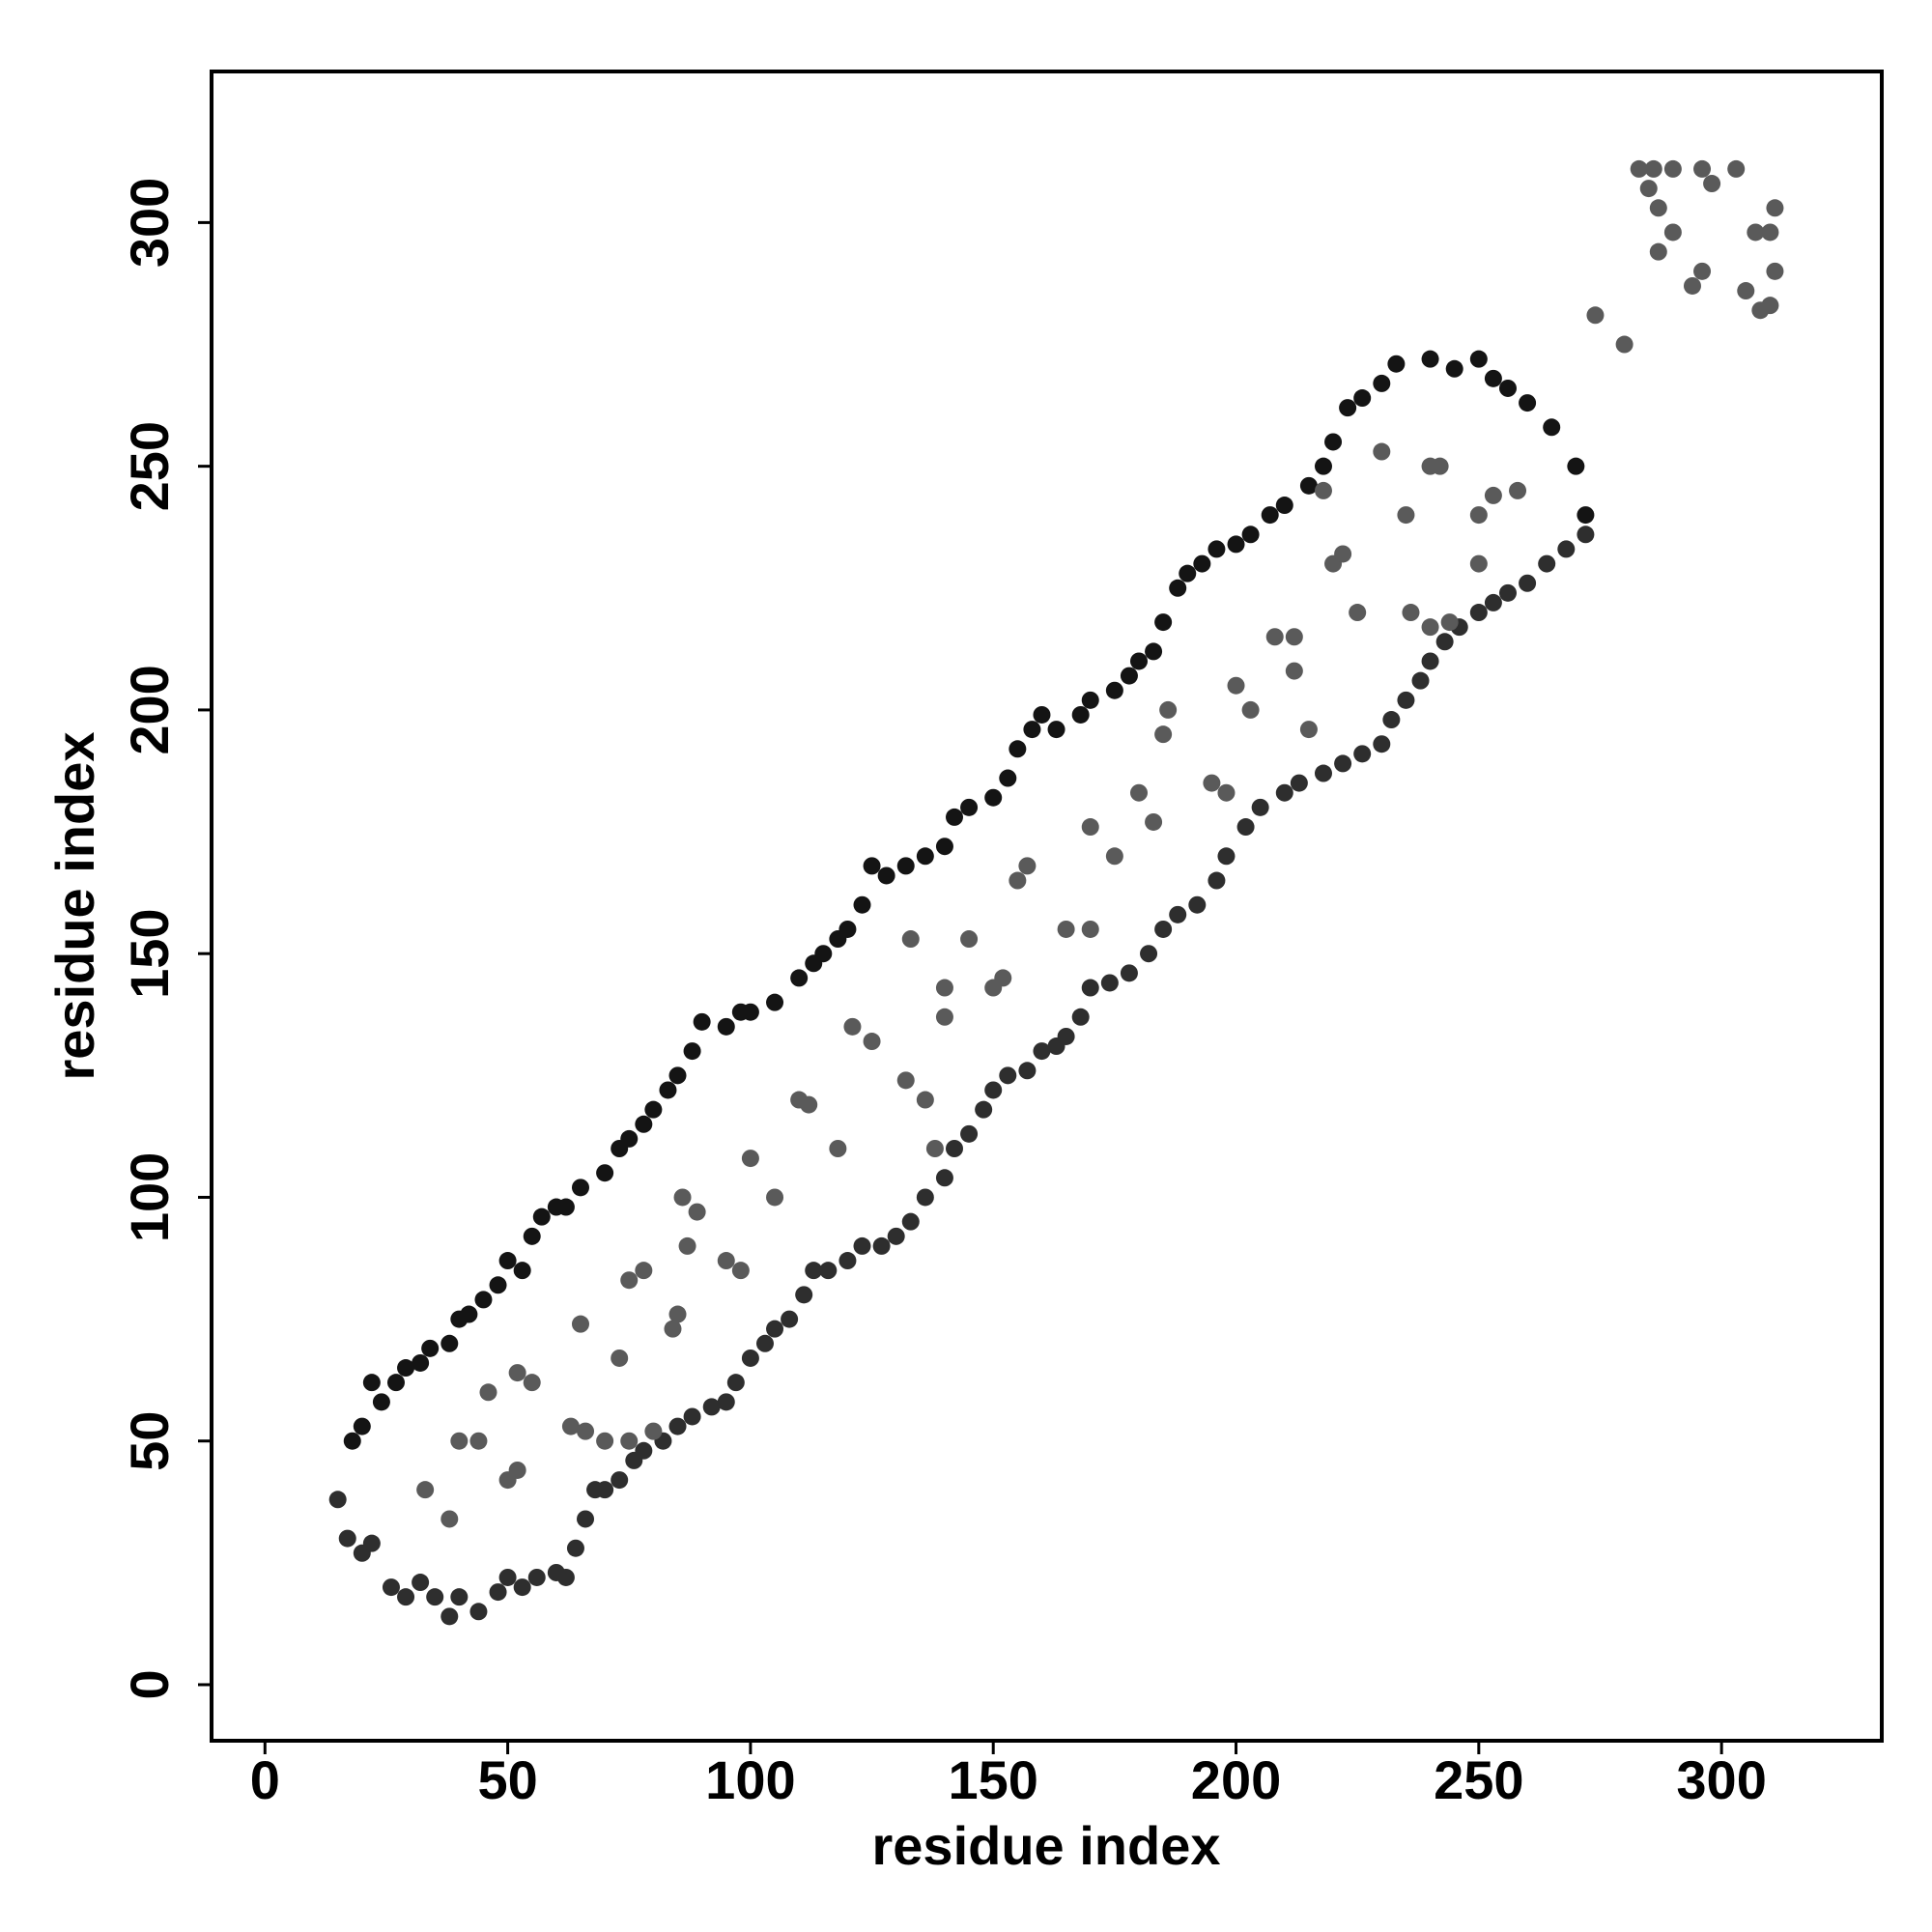 This screenshot has width=1932, height=1932. I want to click on x-tick-label: 200, so click(1236, 1779).